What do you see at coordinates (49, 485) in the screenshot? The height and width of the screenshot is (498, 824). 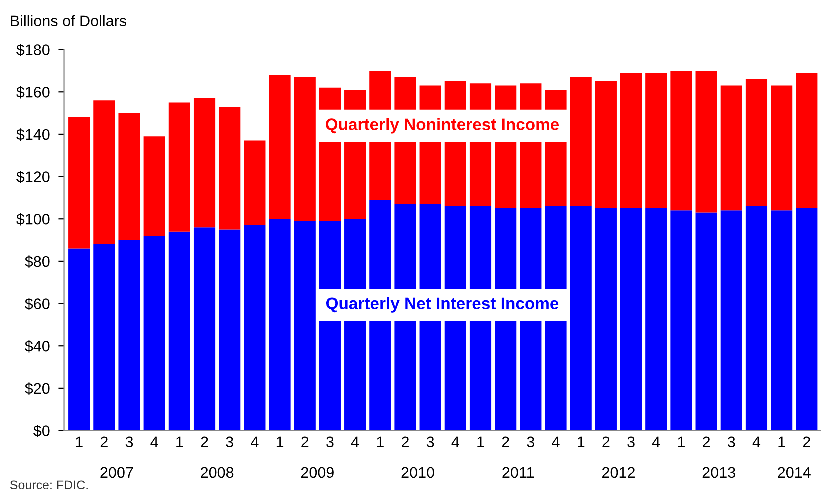 I see `source-note: Source: FDIC.` at bounding box center [49, 485].